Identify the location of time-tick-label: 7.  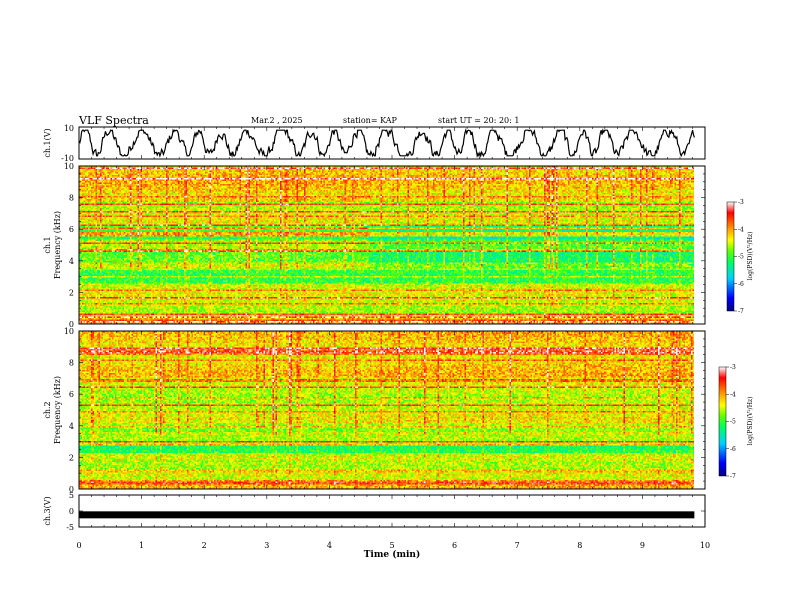
(517, 545).